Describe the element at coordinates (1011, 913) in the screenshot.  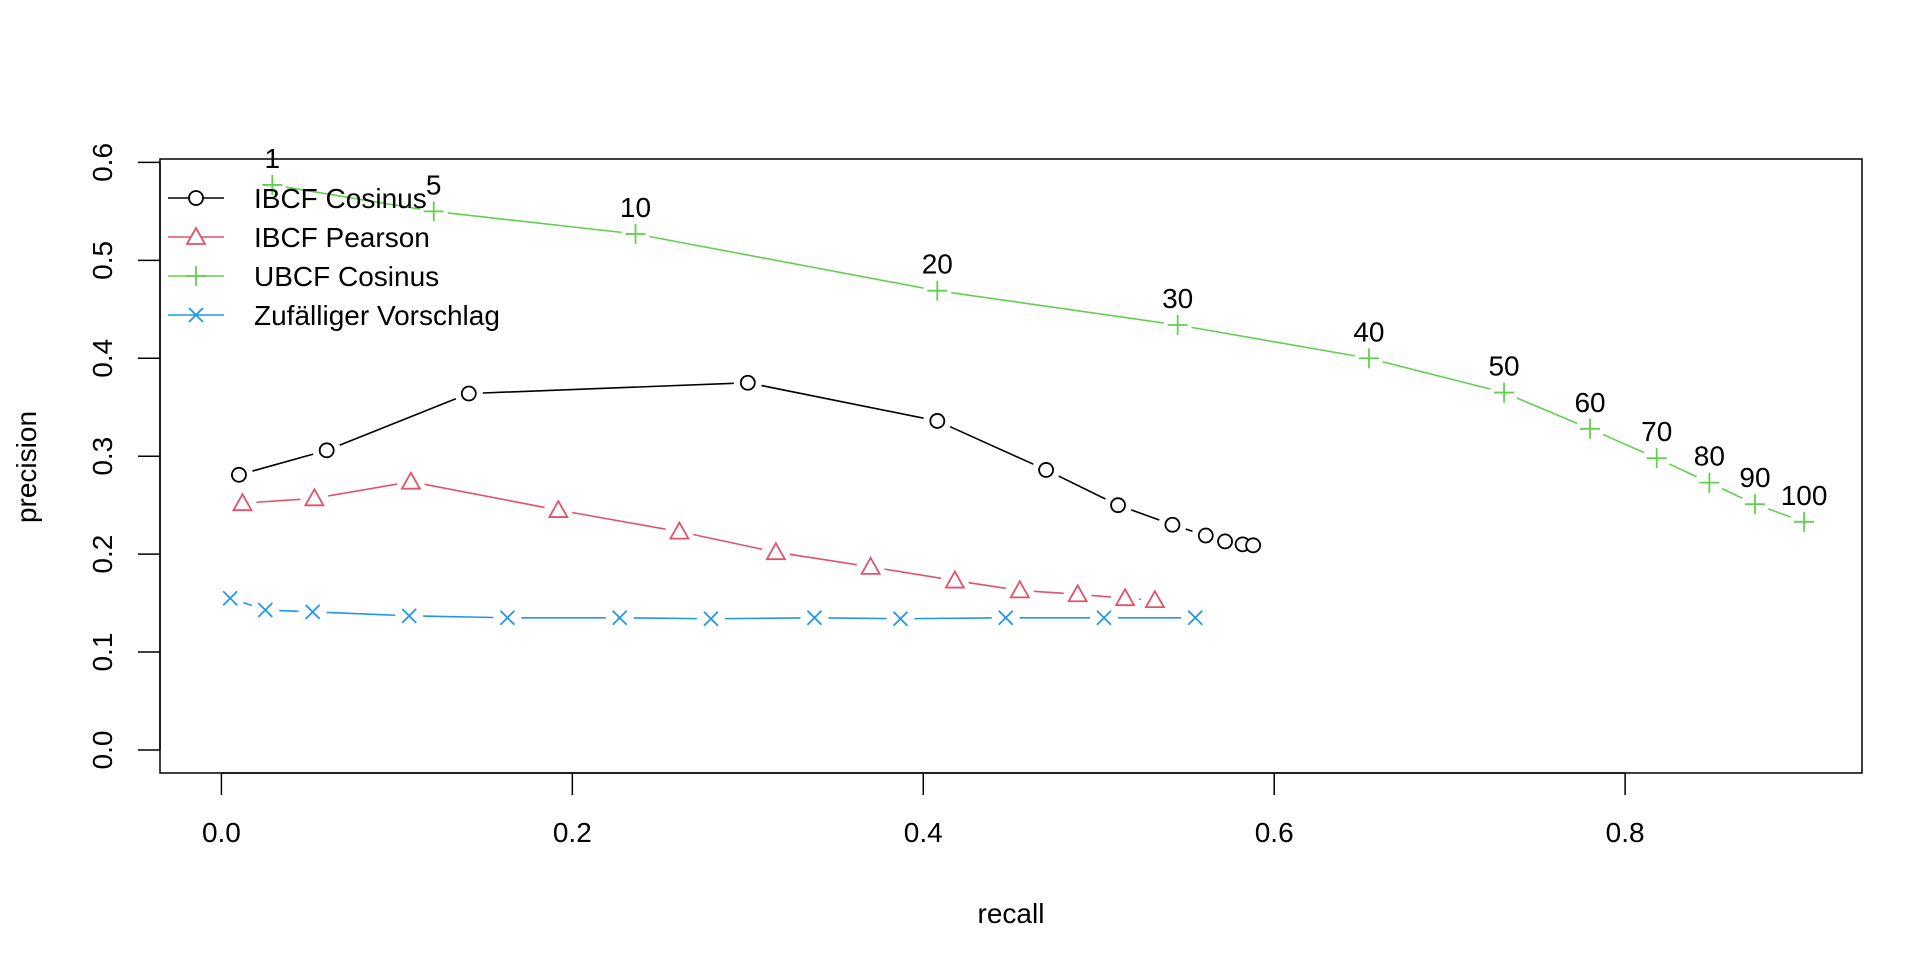
I see `x-axis-title: recall` at that location.